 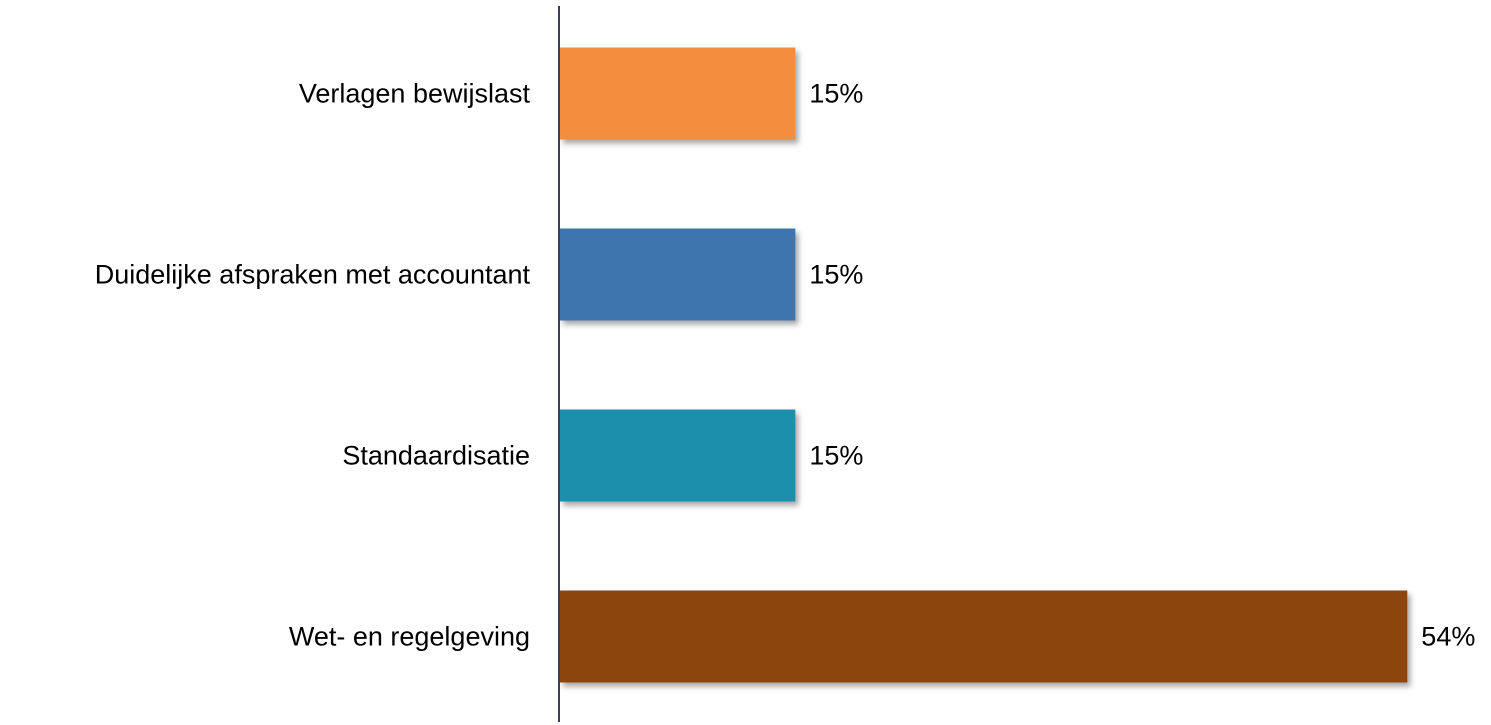 What do you see at coordinates (409, 637) in the screenshot?
I see `category-label: Wet- en regelgeving` at bounding box center [409, 637].